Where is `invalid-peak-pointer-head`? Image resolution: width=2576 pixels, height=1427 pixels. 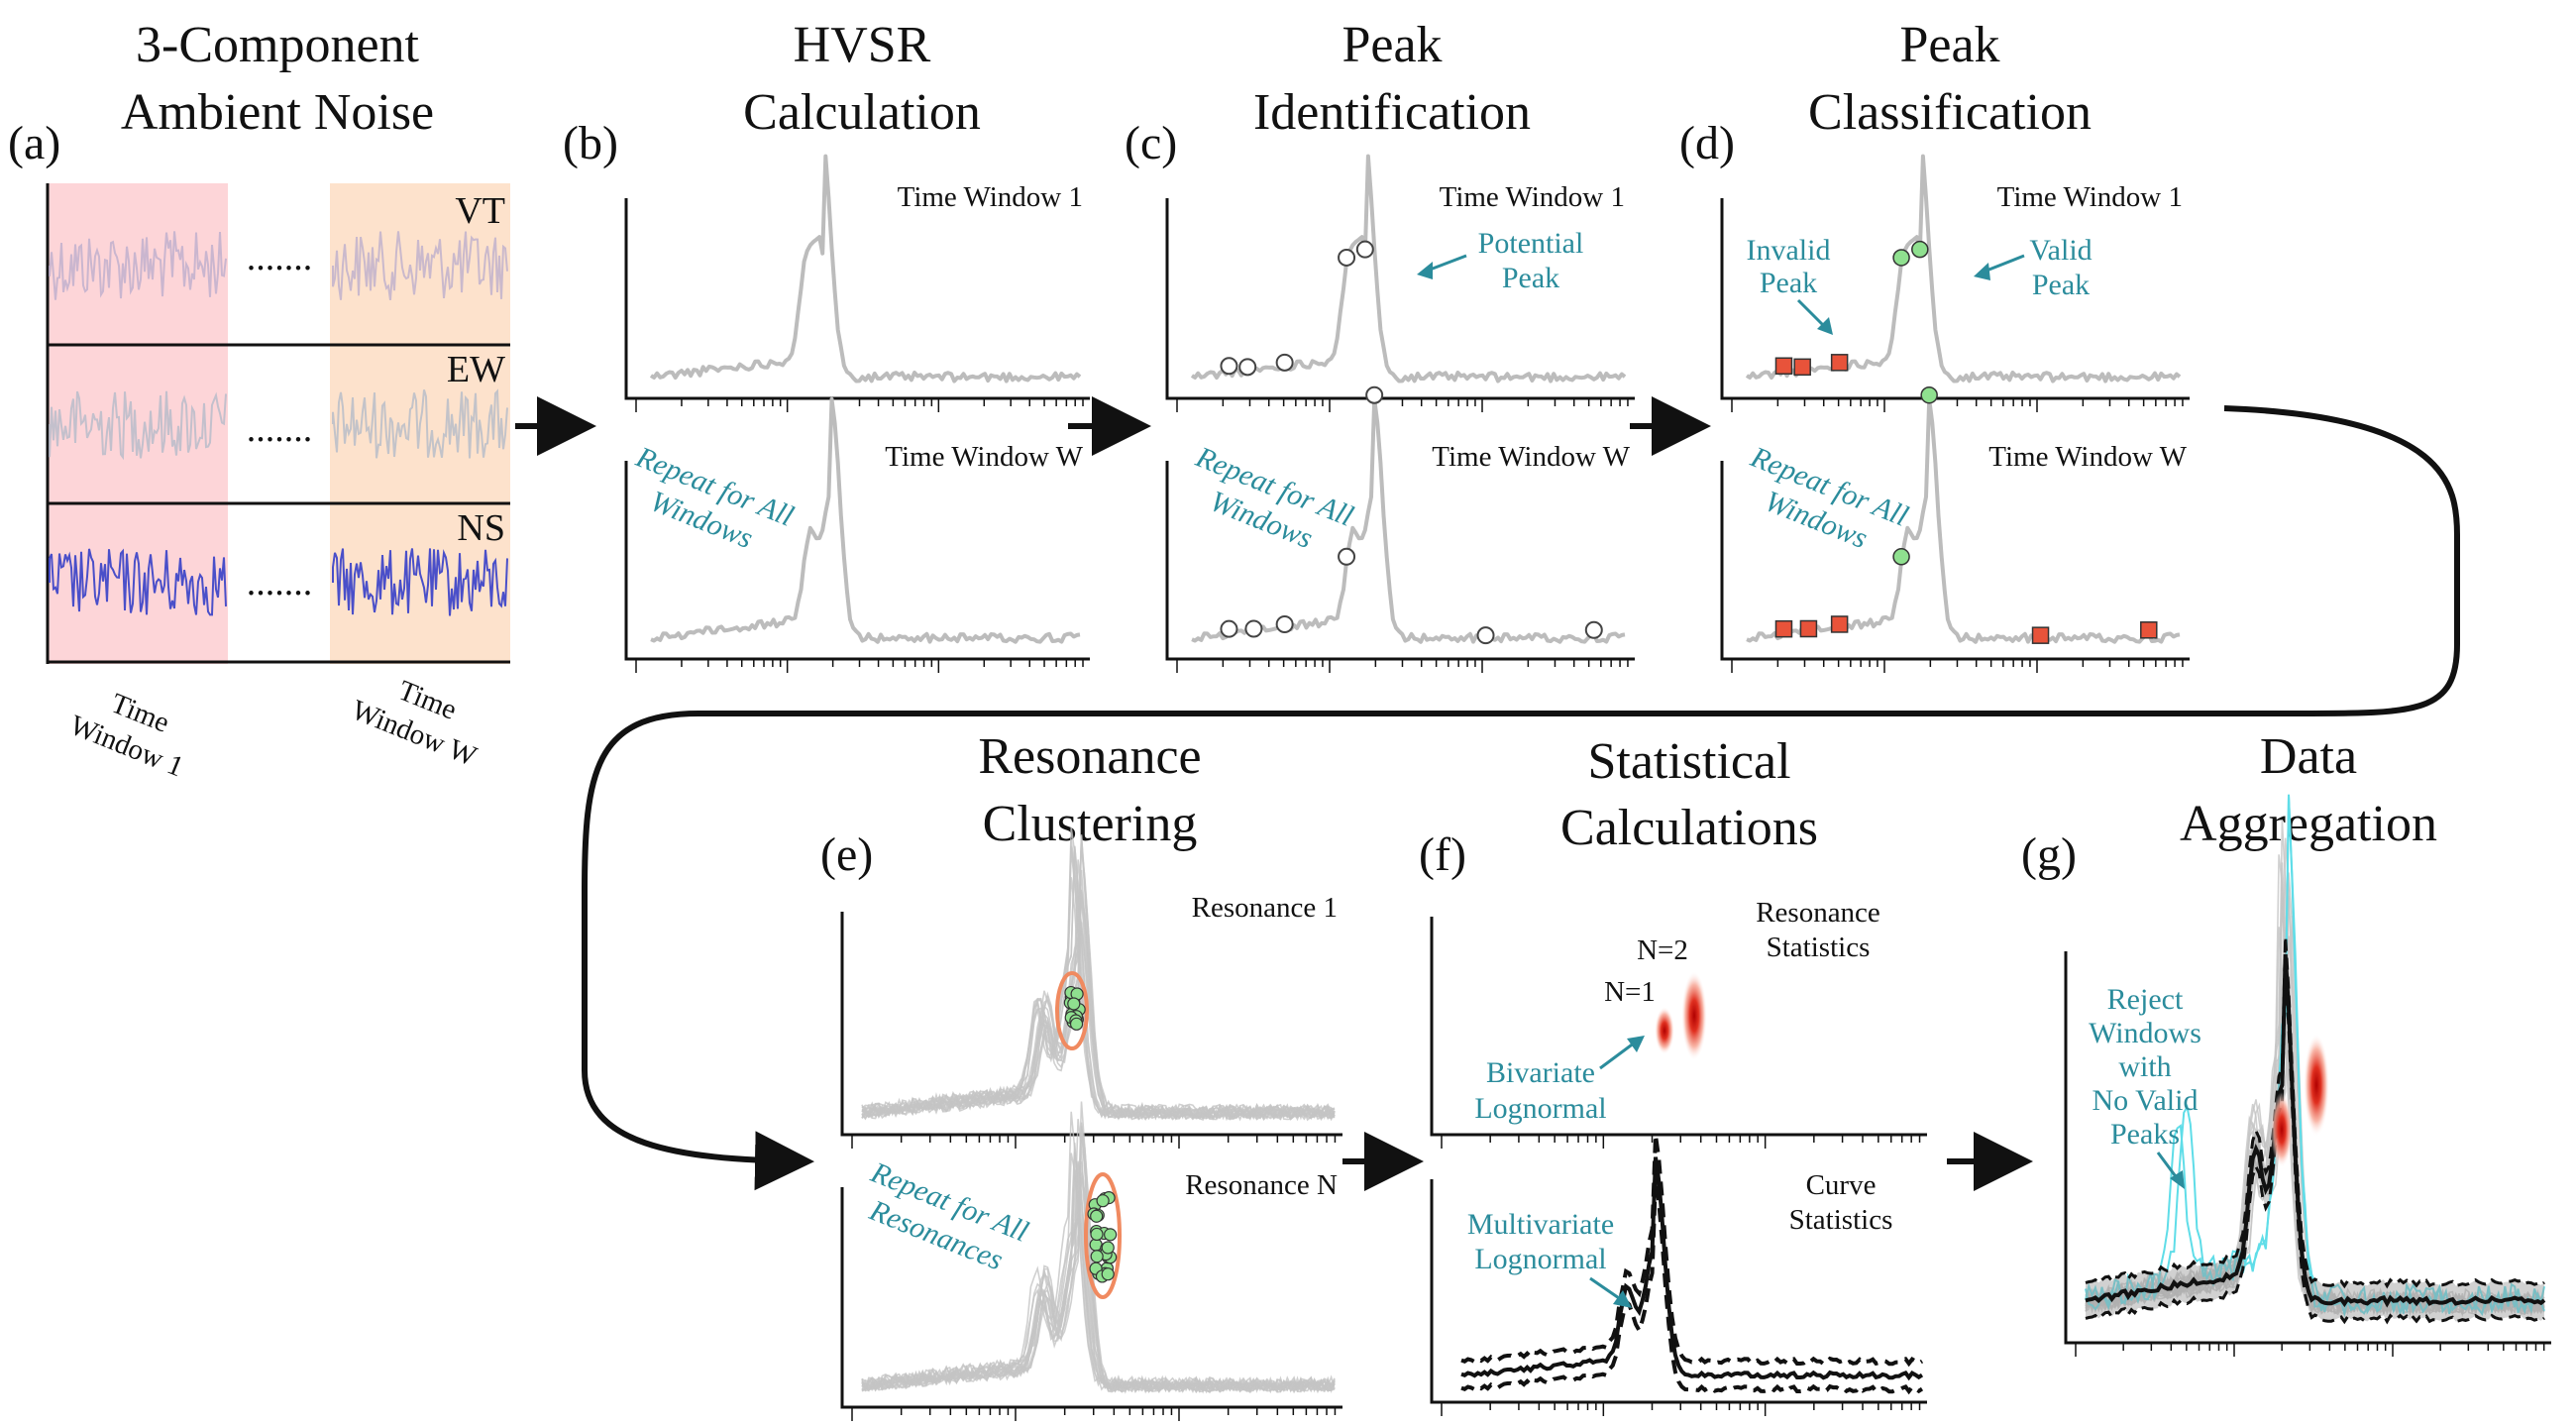 invalid-peak-pointer-head is located at coordinates (1825, 326).